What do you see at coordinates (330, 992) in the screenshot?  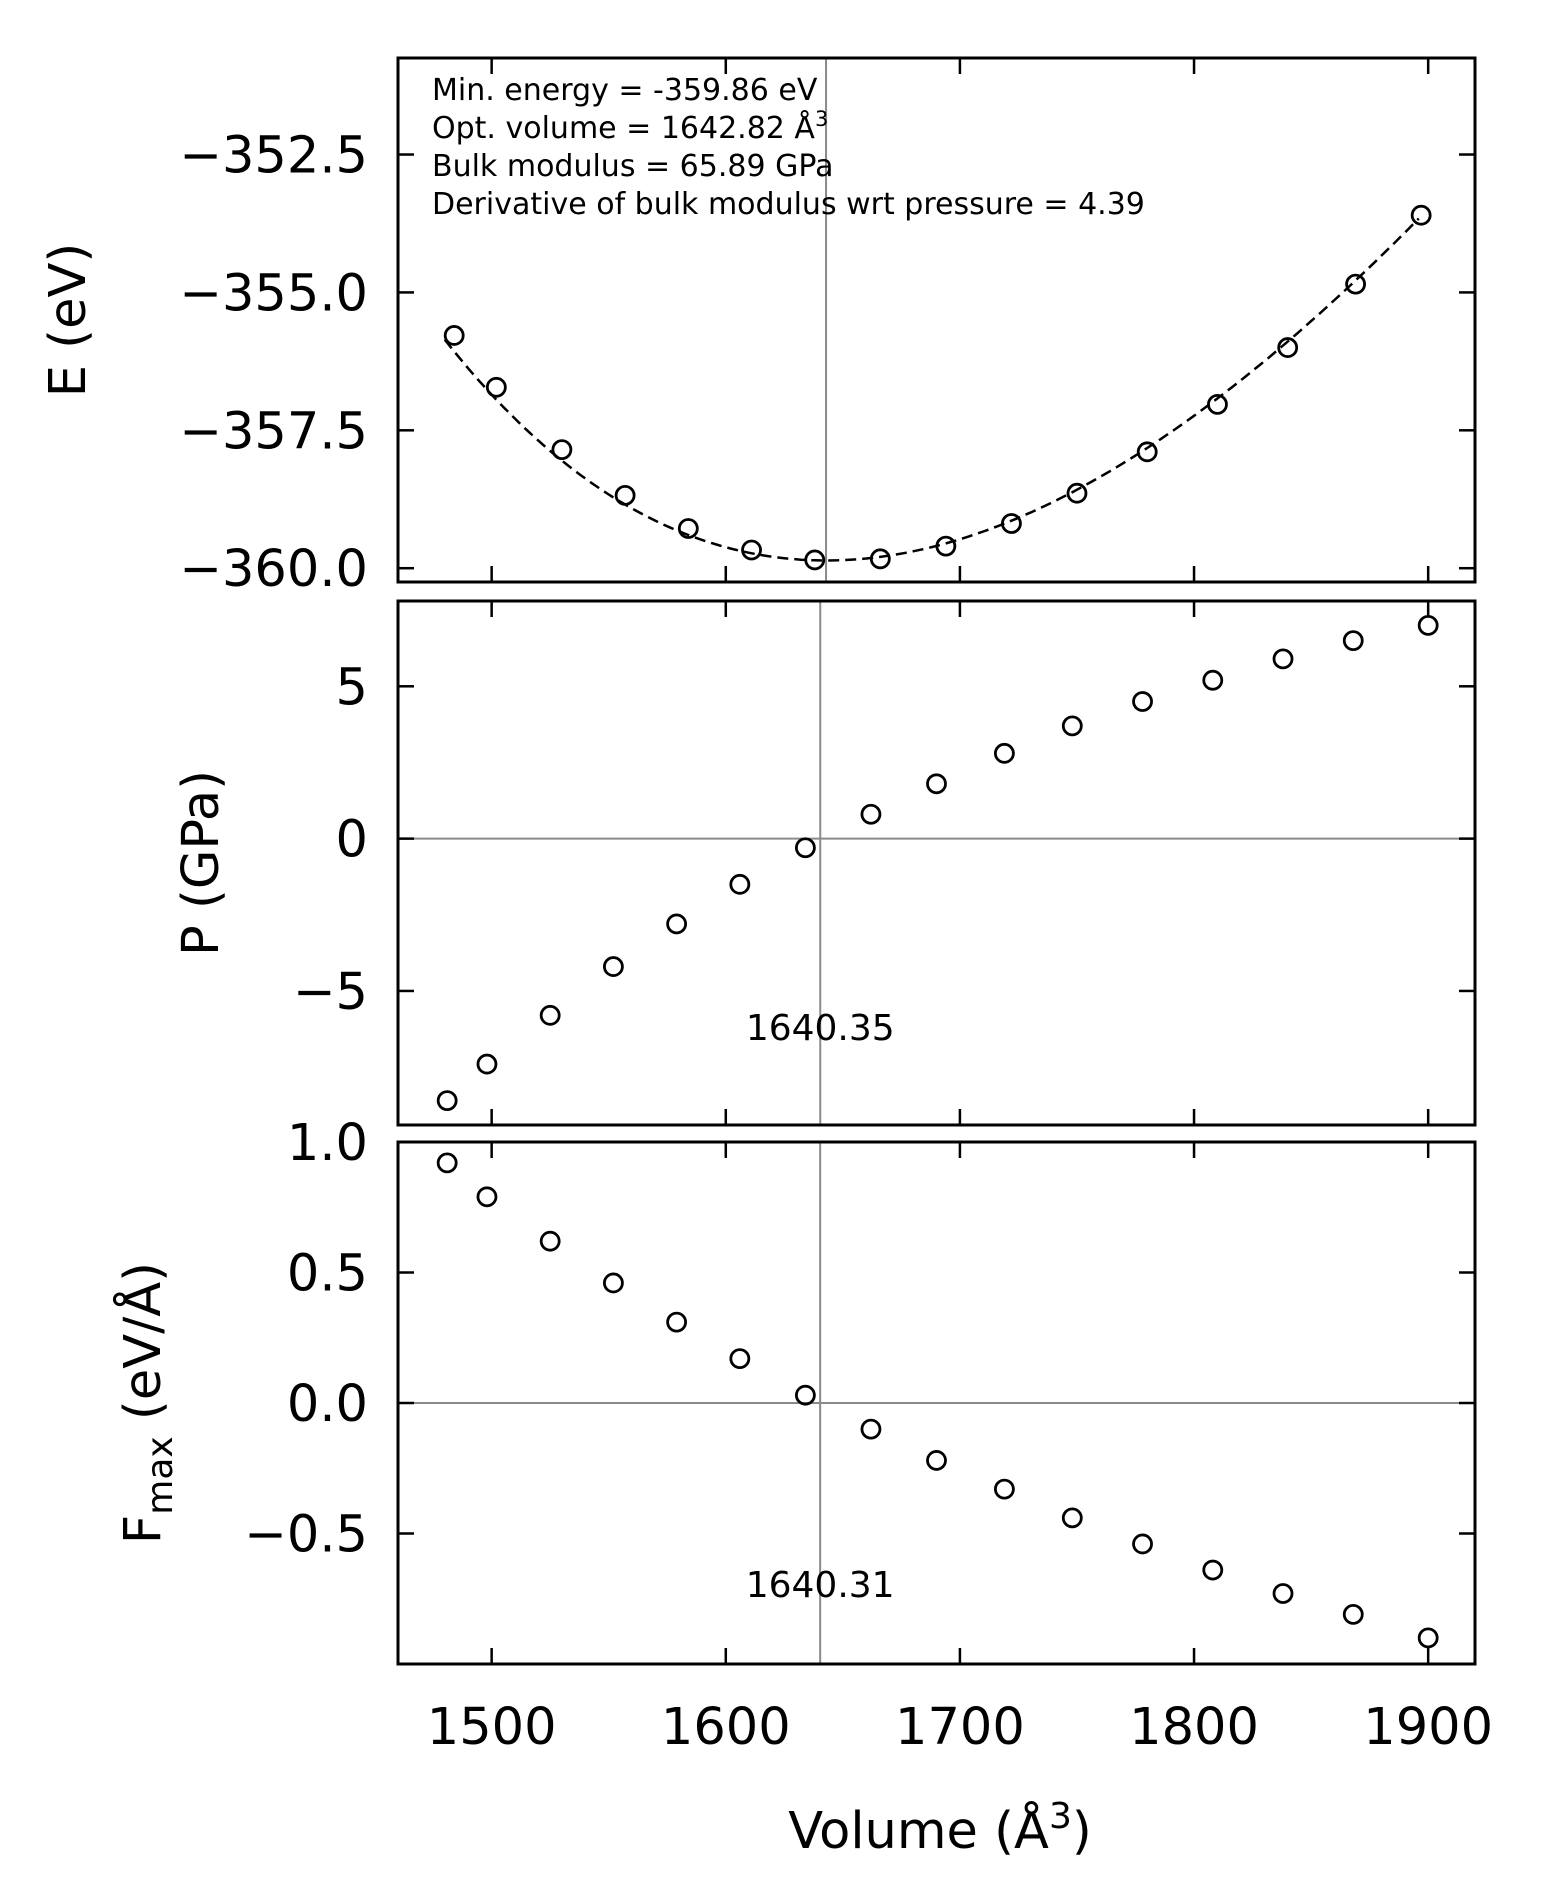 I see `pressure-y-tick-label: −5` at bounding box center [330, 992].